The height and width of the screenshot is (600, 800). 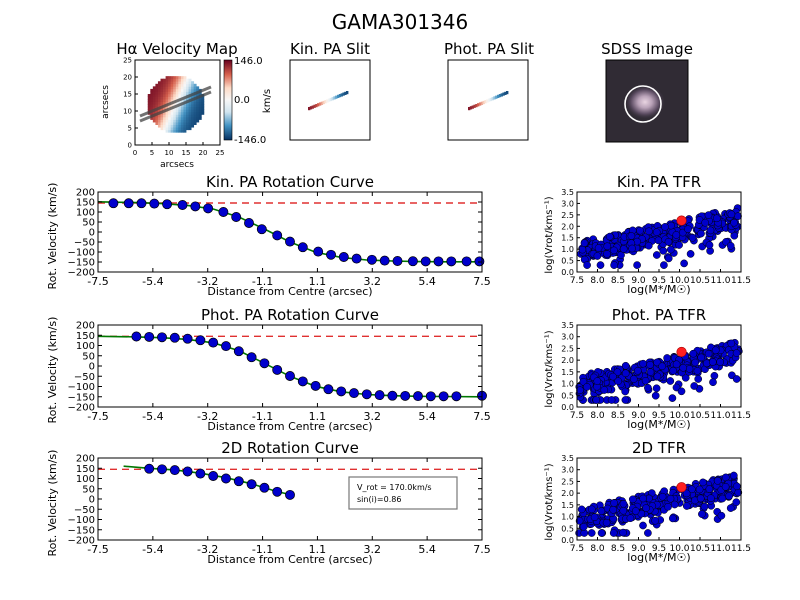 I want to click on phot_rc-ytick-label: 100, so click(x=85, y=346).